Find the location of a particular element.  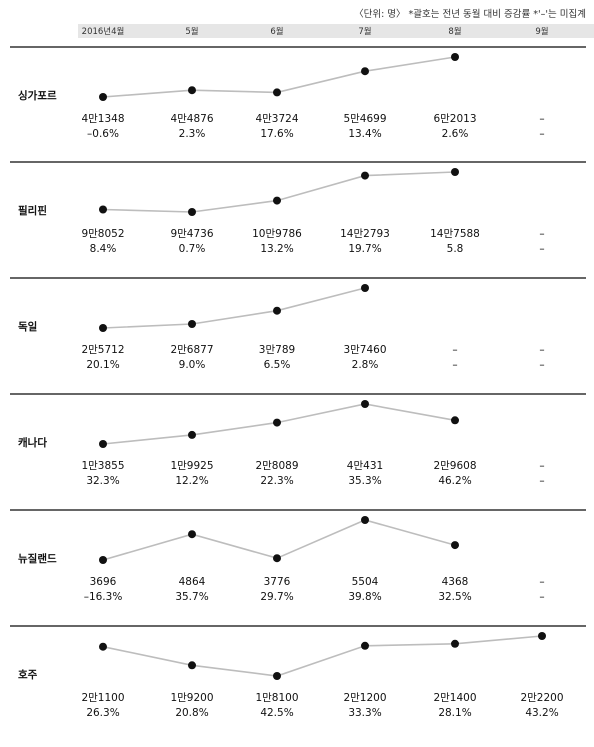

percent-label: 12.2% is located at coordinates (191, 481).